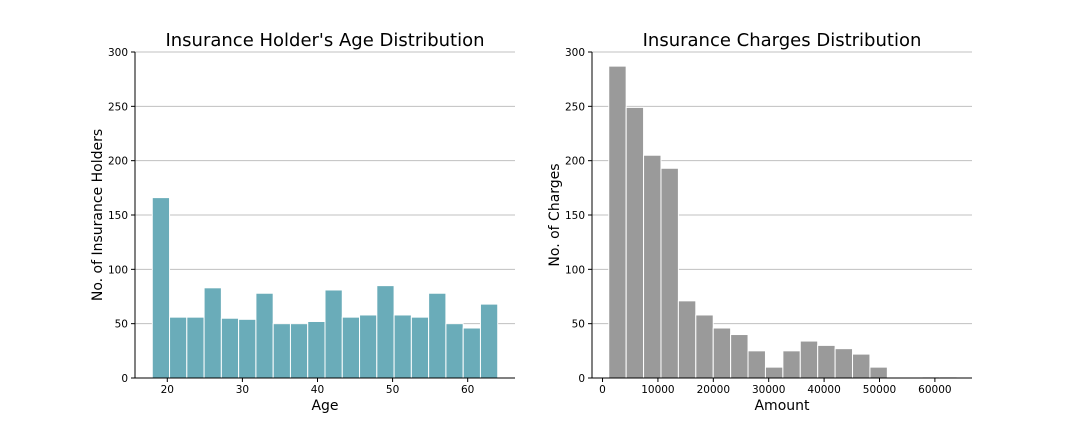  What do you see at coordinates (324, 40) in the screenshot?
I see `chart-title: Insurance Holder's Age Distribution` at bounding box center [324, 40].